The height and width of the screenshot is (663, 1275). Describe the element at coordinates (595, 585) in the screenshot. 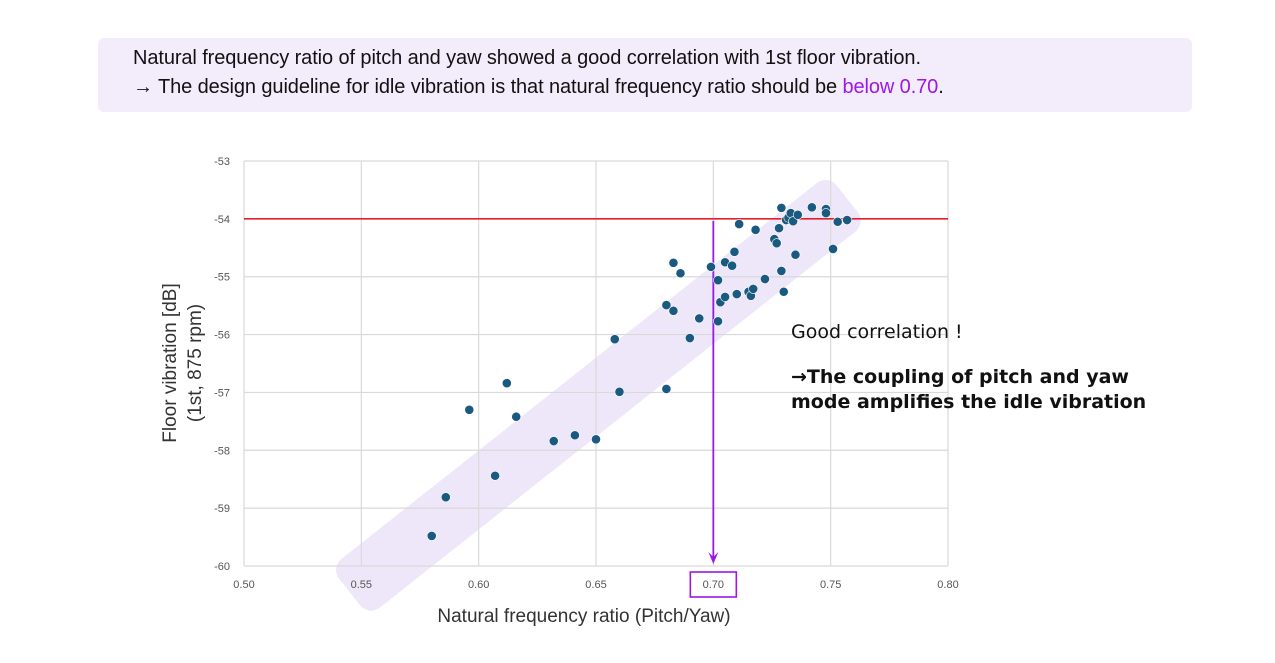

I see `x-tick-label: 0.65` at that location.